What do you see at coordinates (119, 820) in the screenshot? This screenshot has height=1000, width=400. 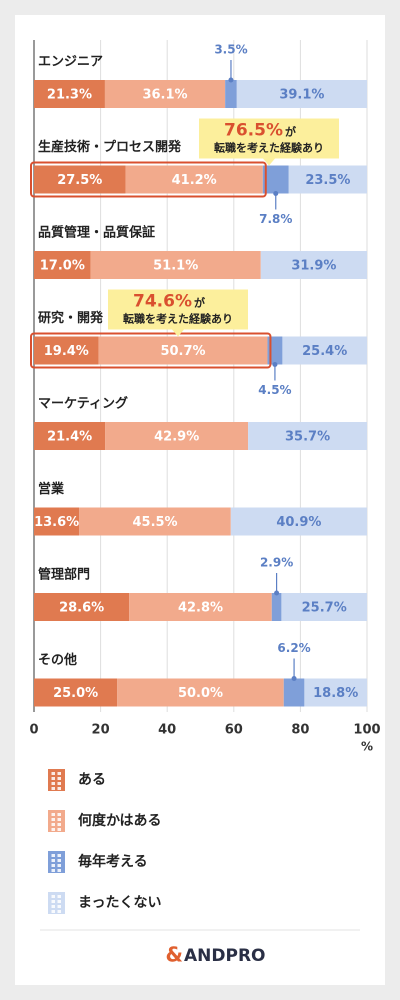 I see `legend-label: 何度かはある` at bounding box center [119, 820].